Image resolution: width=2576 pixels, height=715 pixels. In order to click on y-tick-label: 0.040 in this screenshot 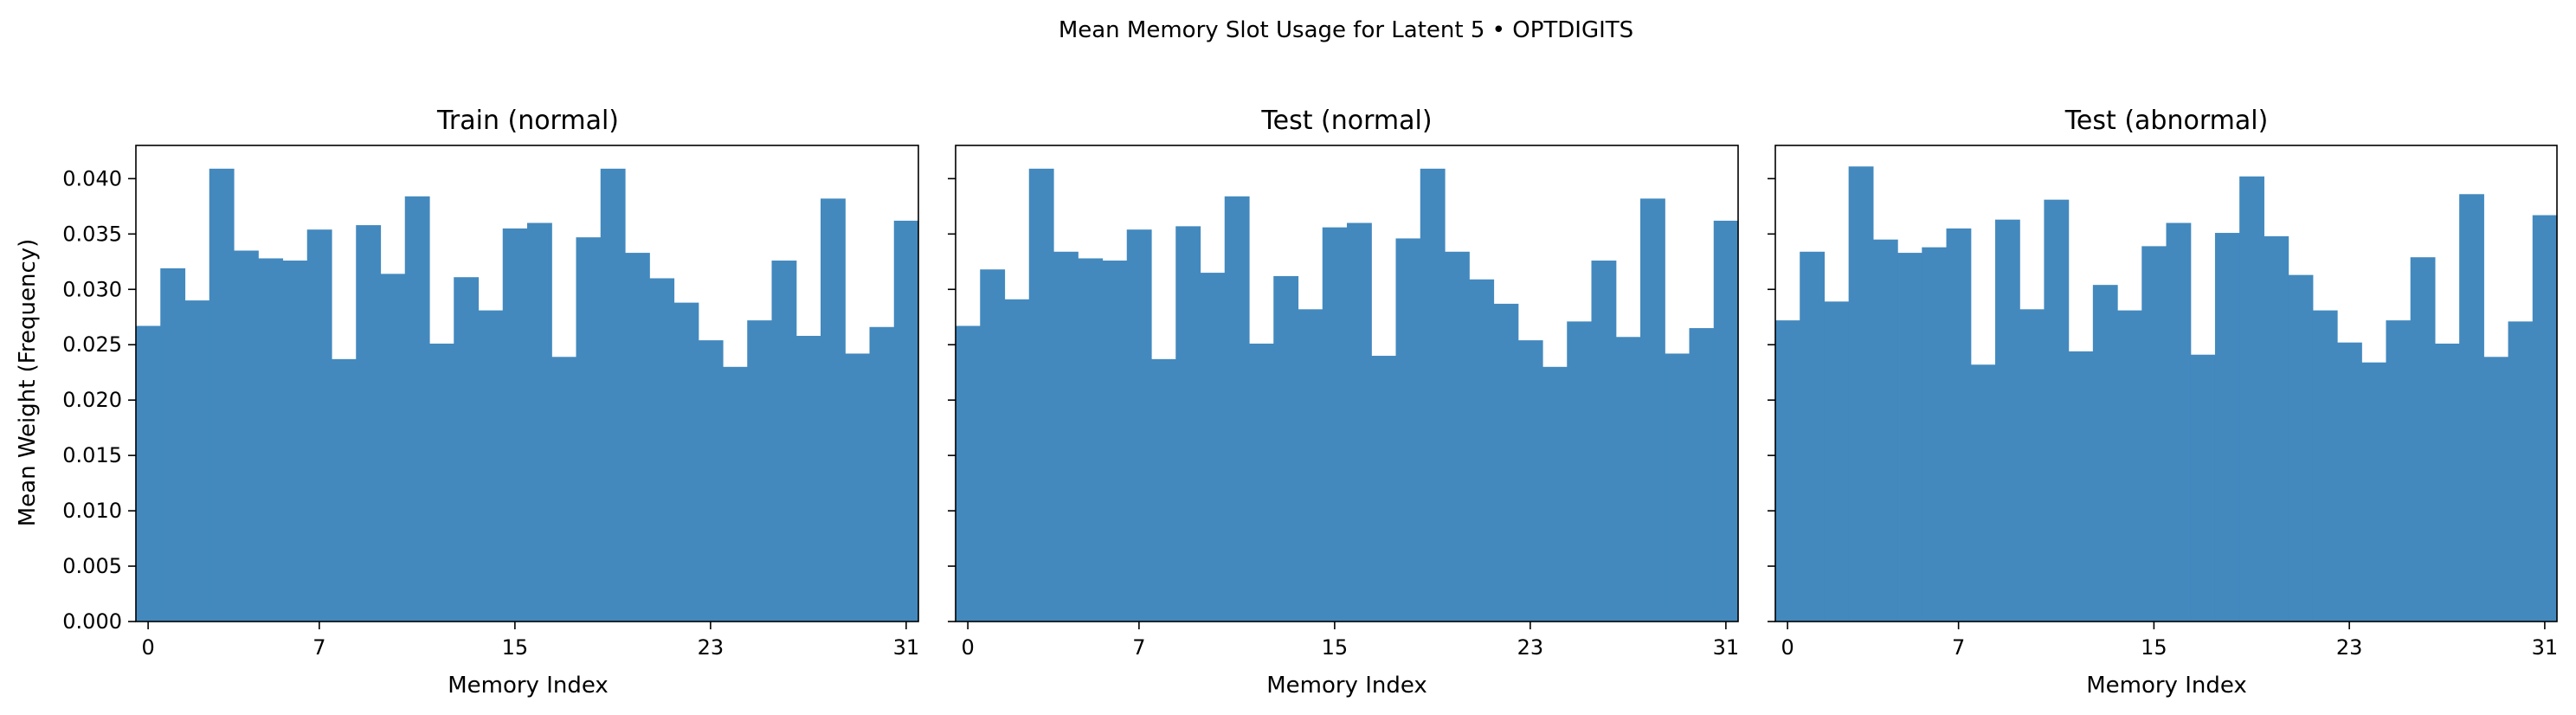, I will do `click(92, 178)`.